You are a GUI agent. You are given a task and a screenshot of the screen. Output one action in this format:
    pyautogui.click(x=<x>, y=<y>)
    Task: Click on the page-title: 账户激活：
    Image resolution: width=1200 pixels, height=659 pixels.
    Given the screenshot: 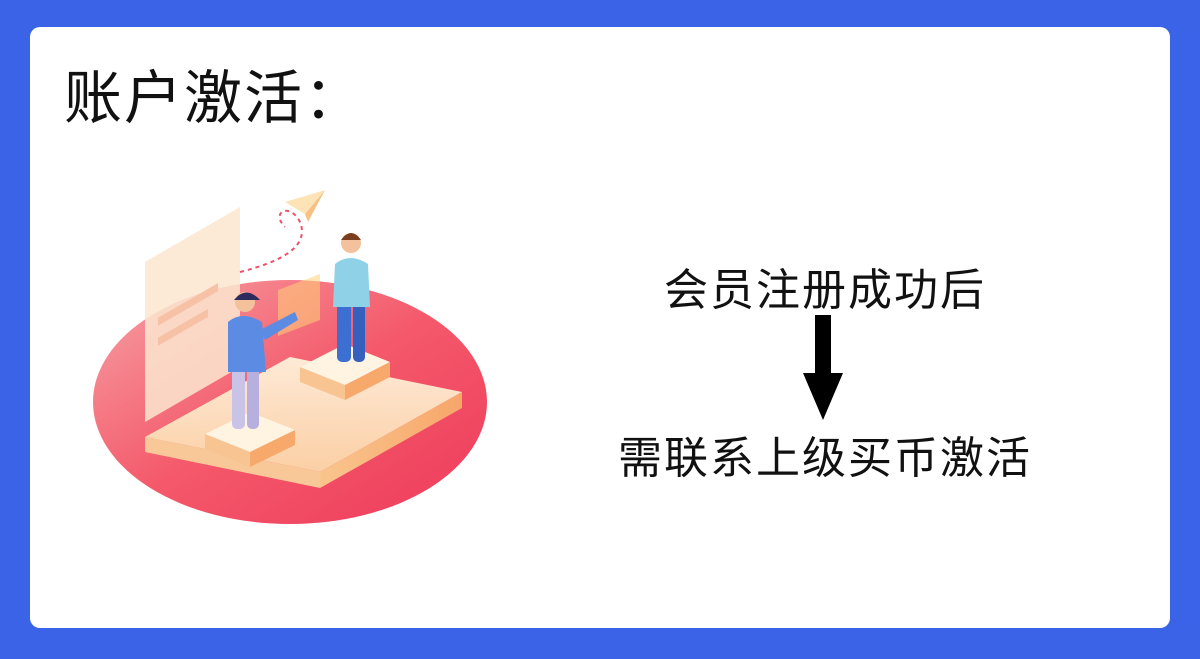 What is the action you would take?
    pyautogui.click(x=214, y=98)
    